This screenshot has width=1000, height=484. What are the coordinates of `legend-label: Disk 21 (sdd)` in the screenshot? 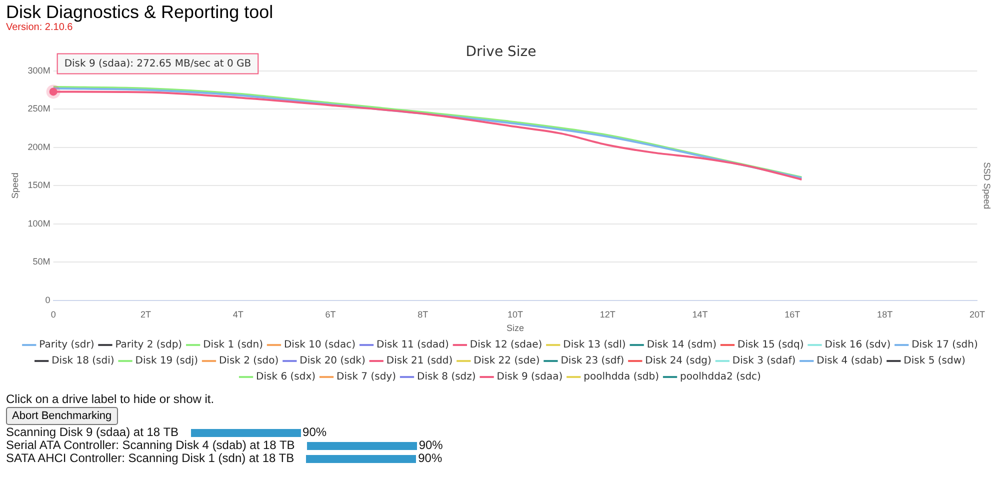 It's located at (419, 361).